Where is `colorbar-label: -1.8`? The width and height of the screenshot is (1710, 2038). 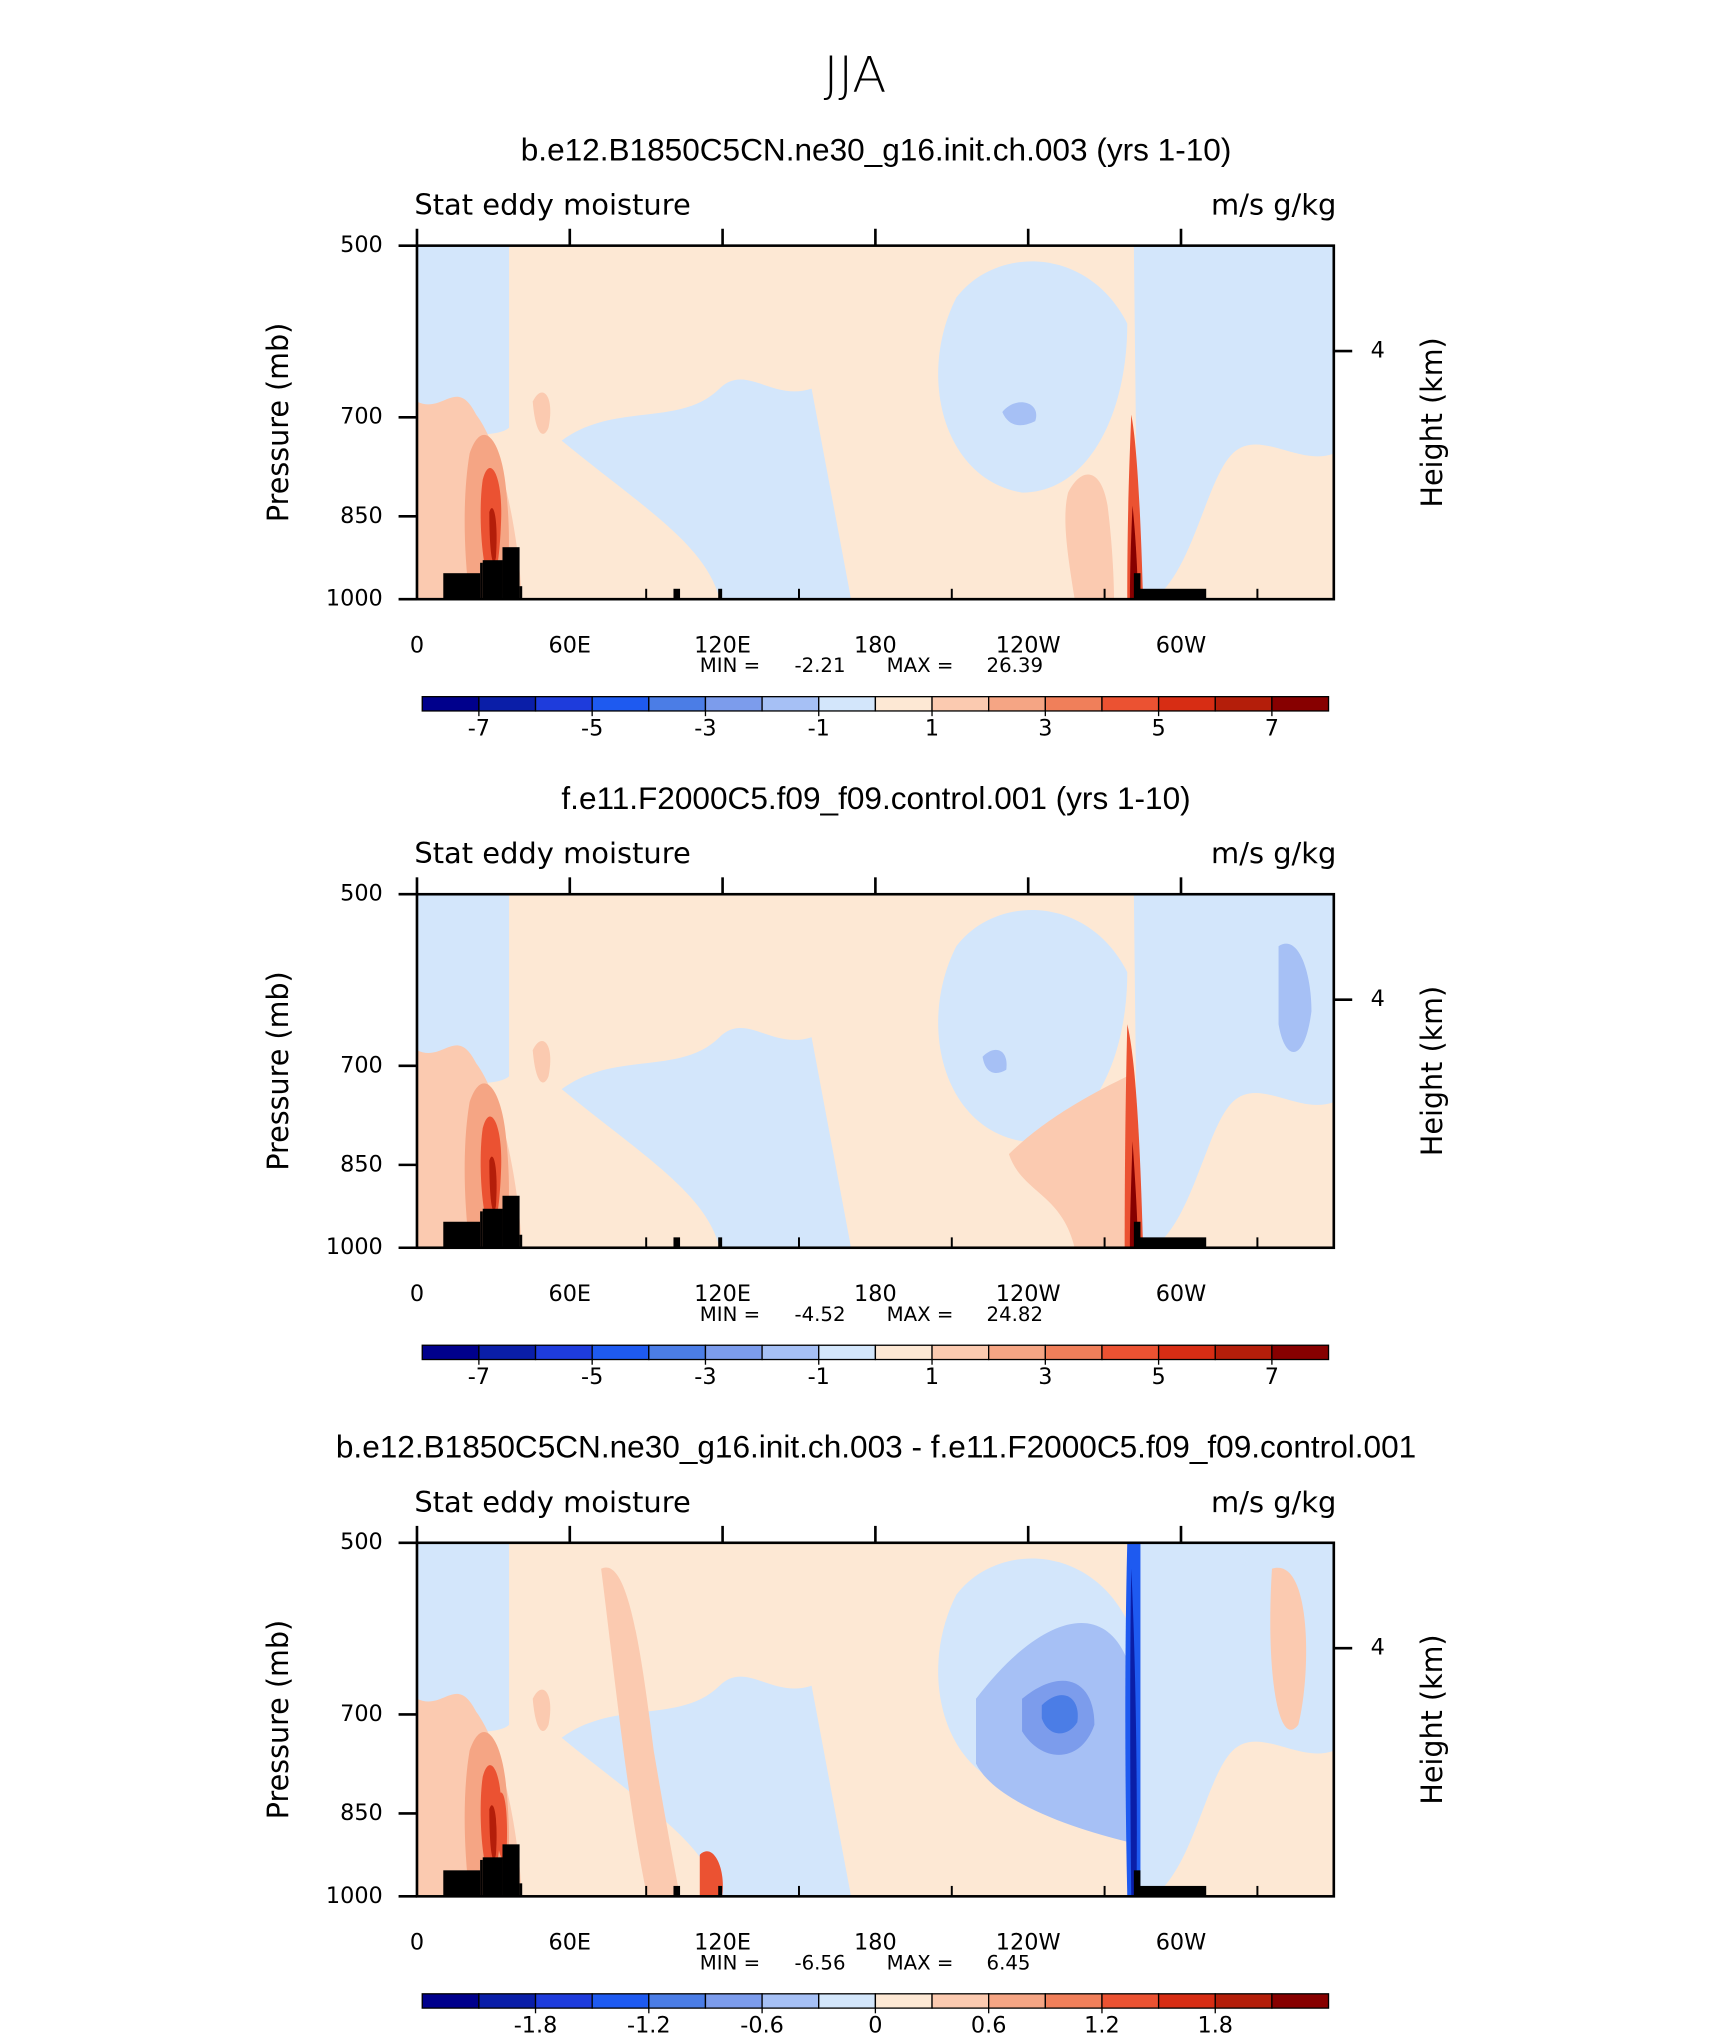 colorbar-label: -1.8 is located at coordinates (536, 2025).